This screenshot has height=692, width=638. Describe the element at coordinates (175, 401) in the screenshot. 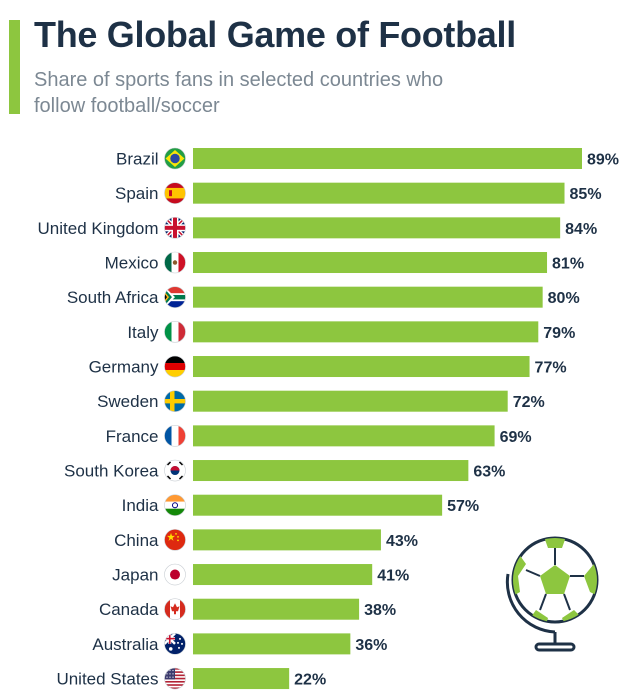

I see `flag-sweden-icon` at that location.